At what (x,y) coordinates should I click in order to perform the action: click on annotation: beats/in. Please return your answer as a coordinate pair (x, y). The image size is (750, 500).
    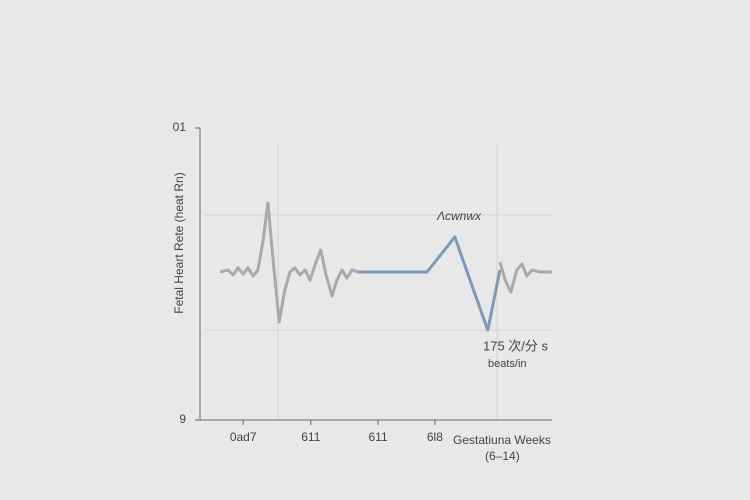
    Looking at the image, I should click on (507, 364).